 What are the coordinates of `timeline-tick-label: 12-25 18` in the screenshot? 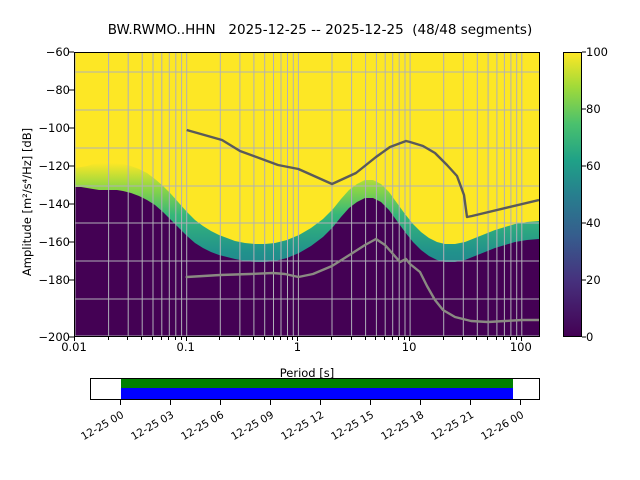 It's located at (402, 426).